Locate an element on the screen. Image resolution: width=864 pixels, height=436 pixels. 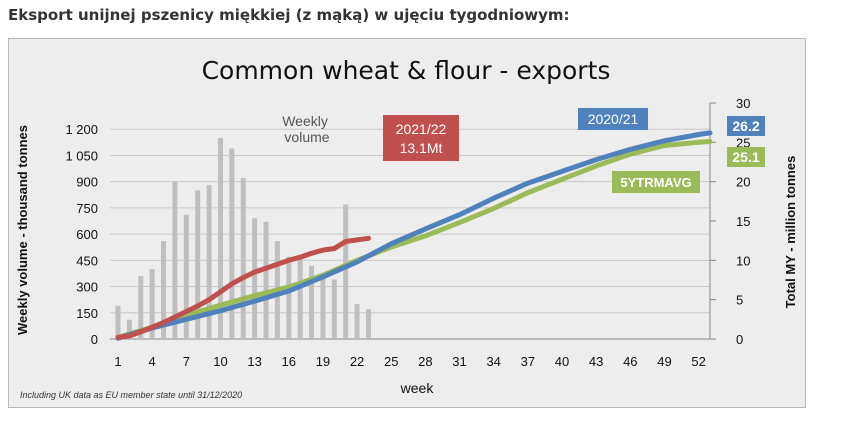
weekly-volume-word-2: volume is located at coordinates (306, 137).